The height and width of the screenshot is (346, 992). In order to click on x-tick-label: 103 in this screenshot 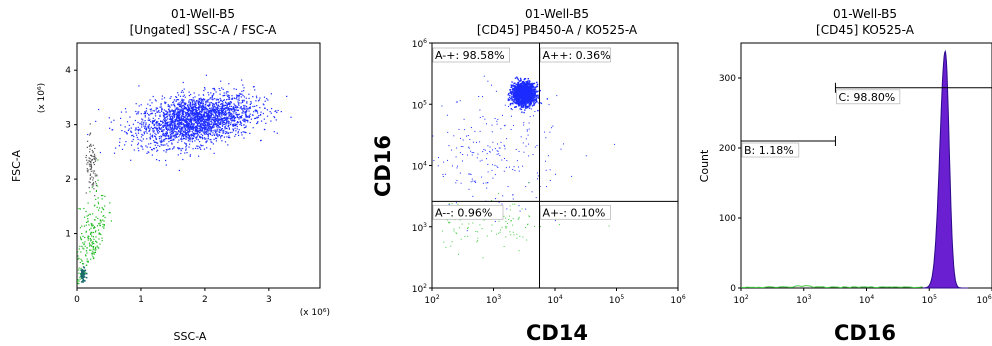, I will do `click(803, 300)`.